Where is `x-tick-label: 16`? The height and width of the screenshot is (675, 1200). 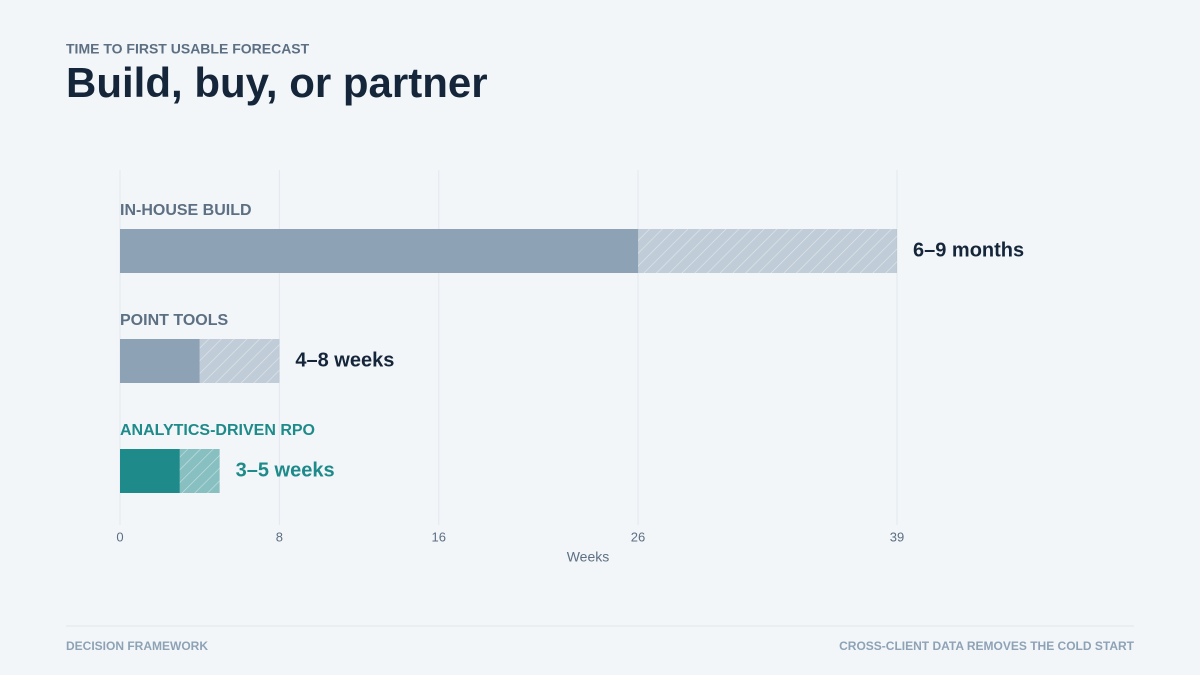 x-tick-label: 16 is located at coordinates (439, 536).